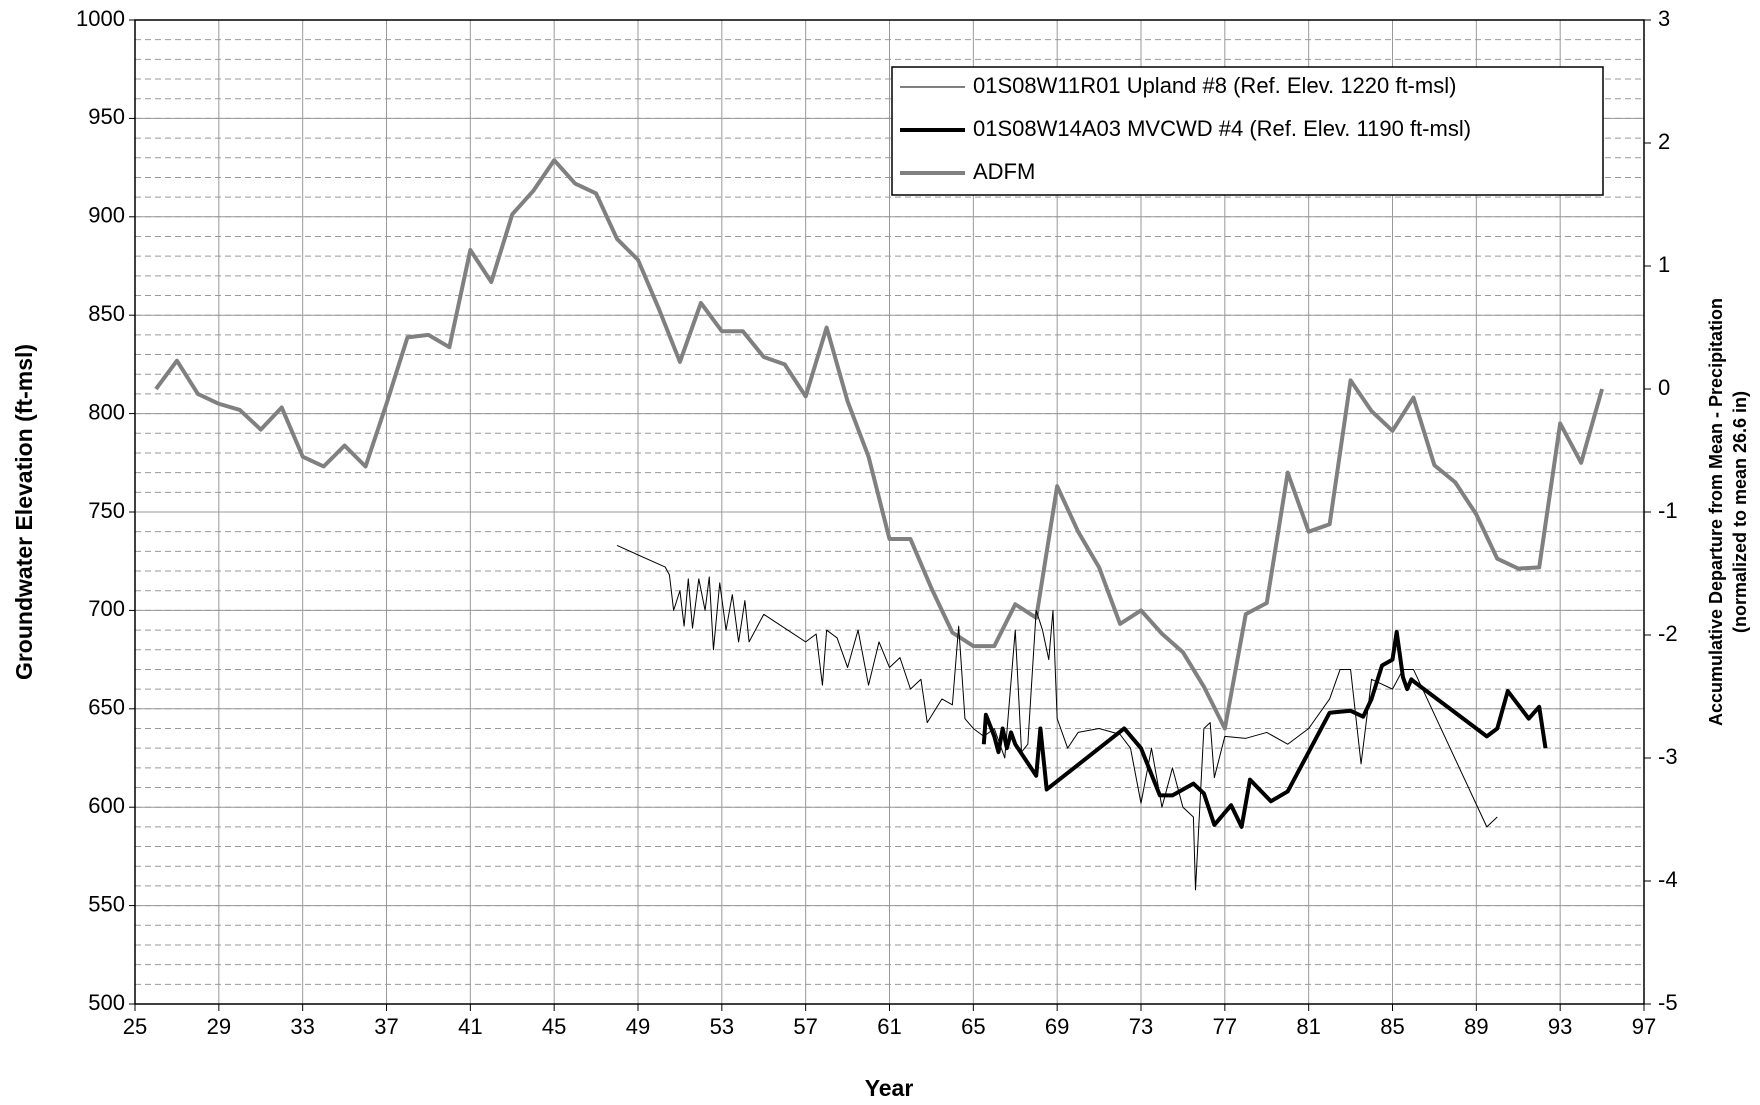  Describe the element at coordinates (638, 1026) in the screenshot. I see `x-tick-label: 49` at that location.